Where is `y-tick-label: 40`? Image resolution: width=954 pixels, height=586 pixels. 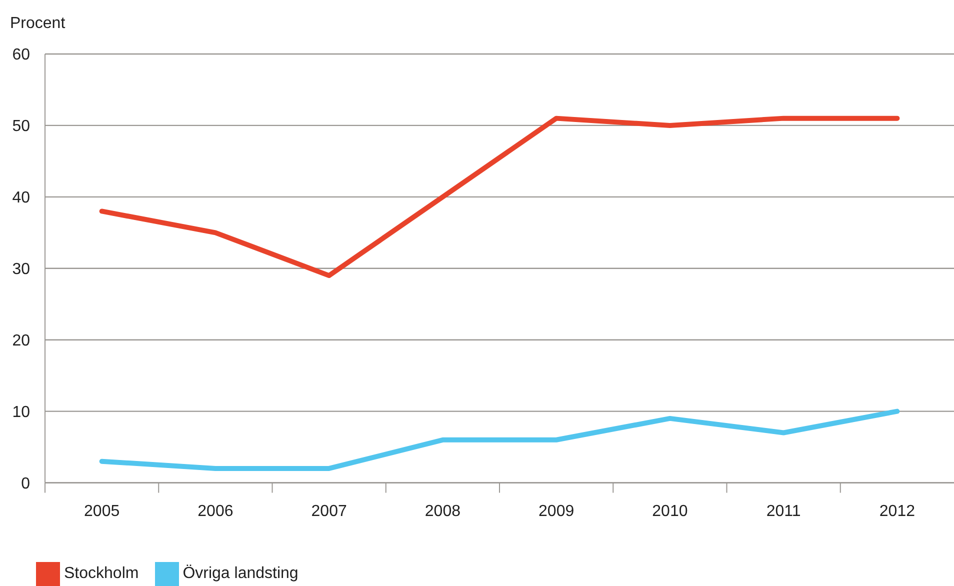 y-tick-label: 40 is located at coordinates (21, 198).